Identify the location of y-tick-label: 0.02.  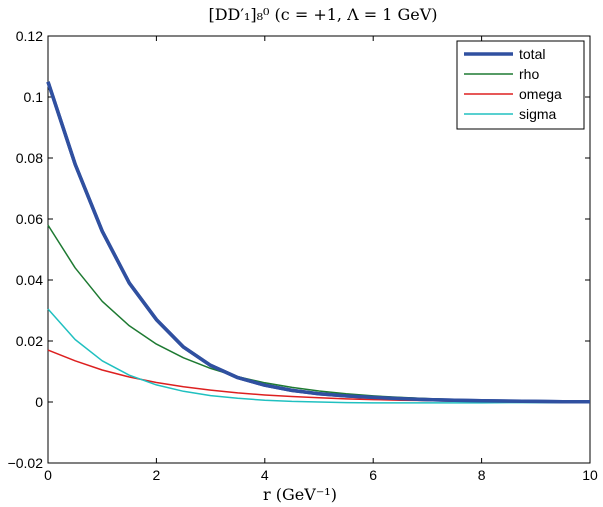
(29, 341).